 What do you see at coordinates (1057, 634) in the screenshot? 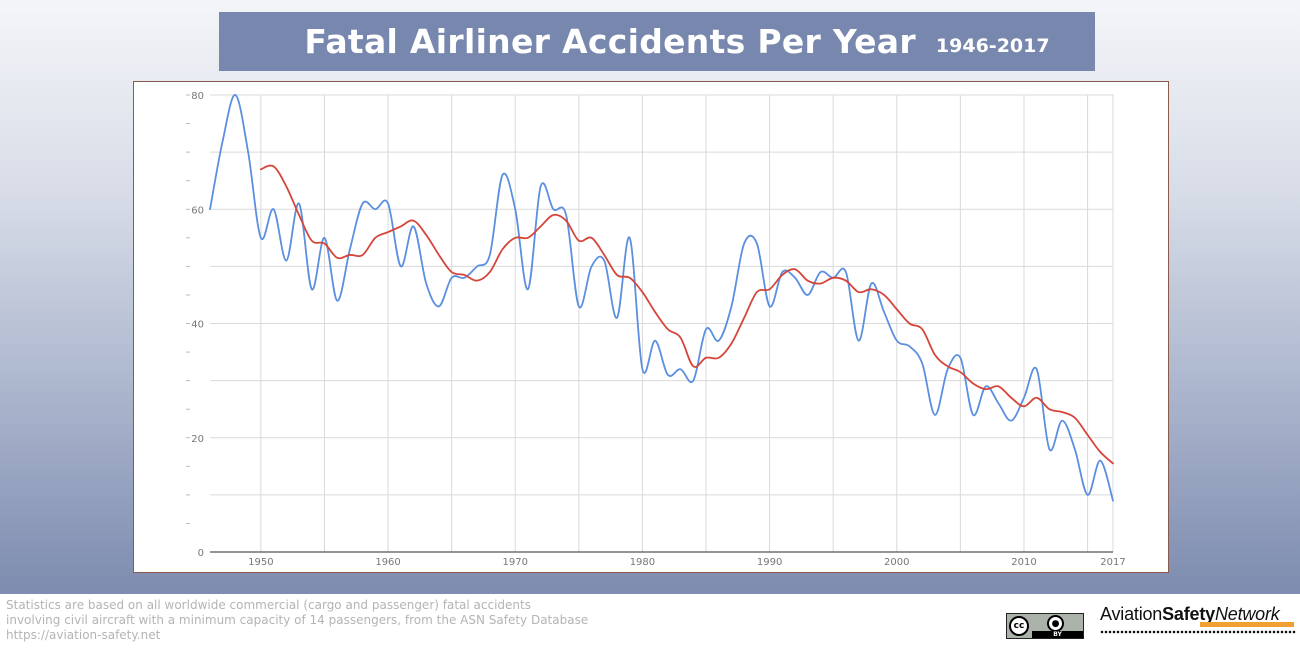
I see `by-label: BY` at bounding box center [1057, 634].